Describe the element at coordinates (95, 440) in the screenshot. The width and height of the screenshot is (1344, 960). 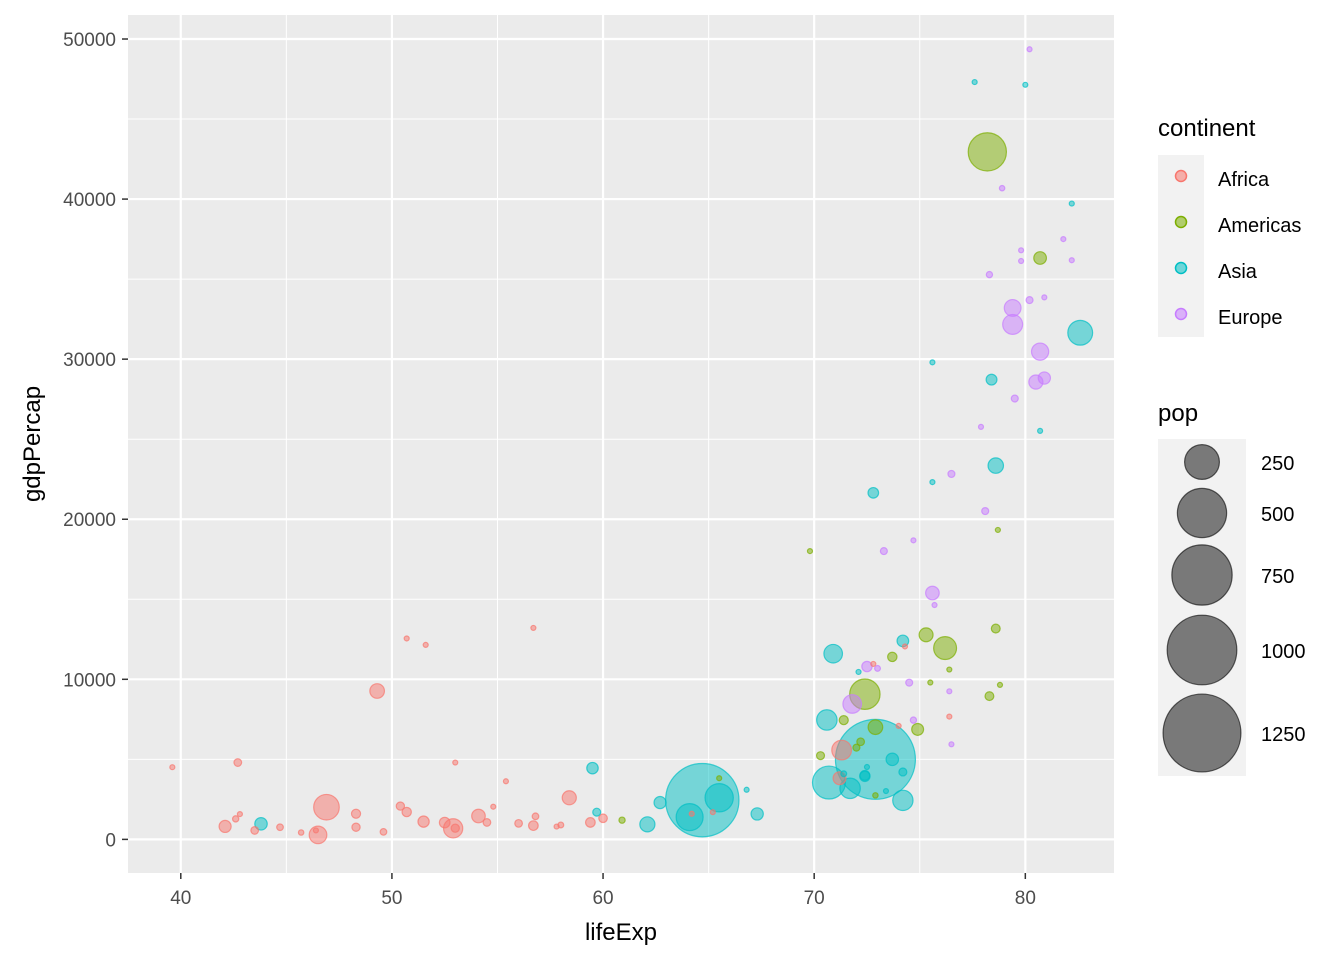
I see `y-axis-ticks: 0 10000 20000 30000 40000 50000` at that location.